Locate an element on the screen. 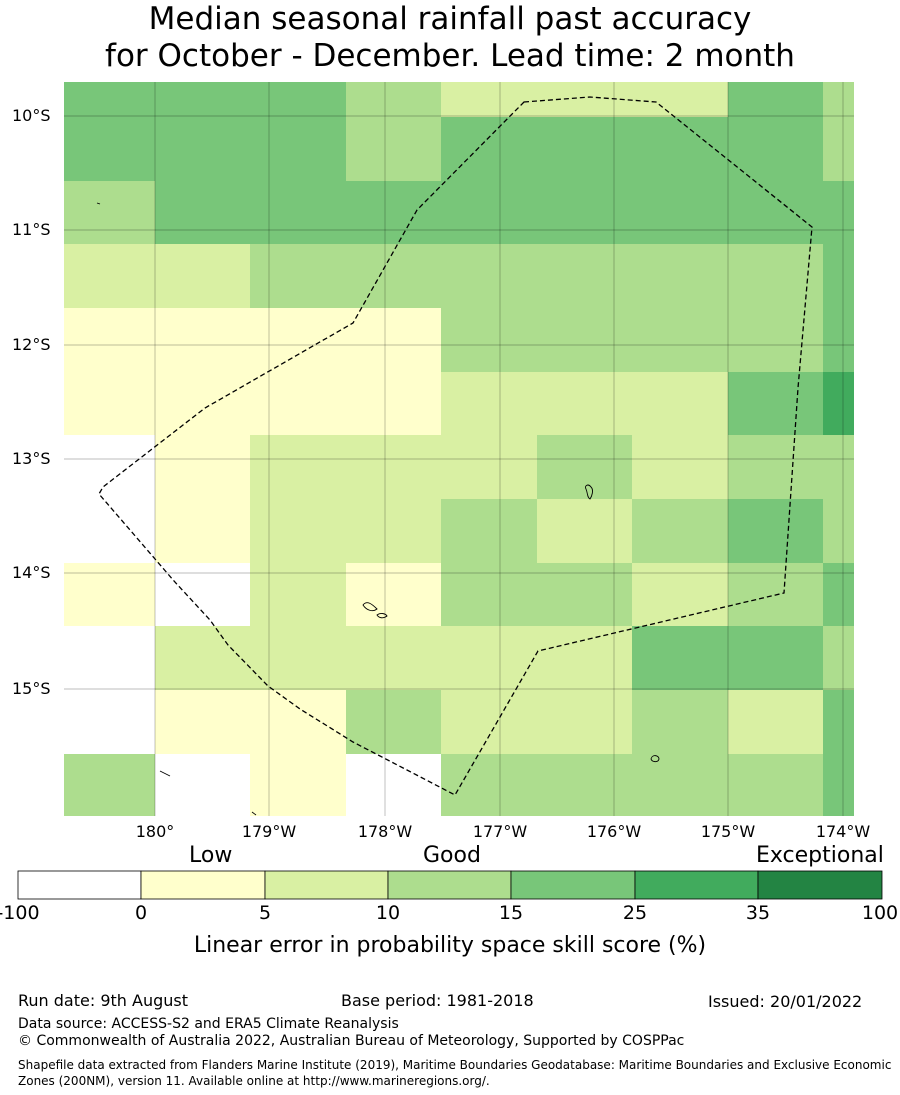 Image resolution: width=900 pixels, height=1095 pixels. lat-label-14s: 14°S is located at coordinates (31, 572).